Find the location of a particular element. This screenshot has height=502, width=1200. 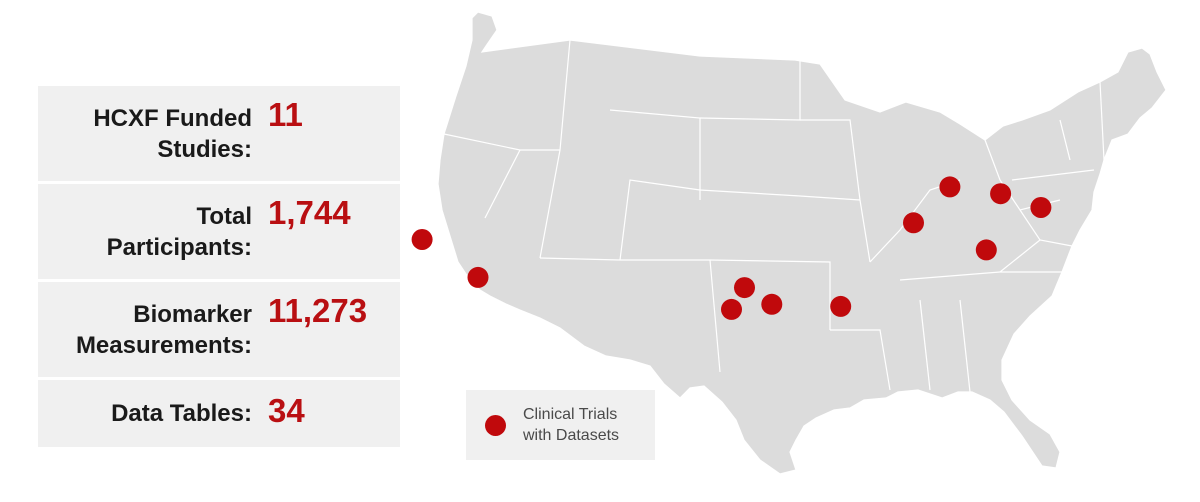

stat-total-participants: Total Participants: 1,744 is located at coordinates (219, 231).